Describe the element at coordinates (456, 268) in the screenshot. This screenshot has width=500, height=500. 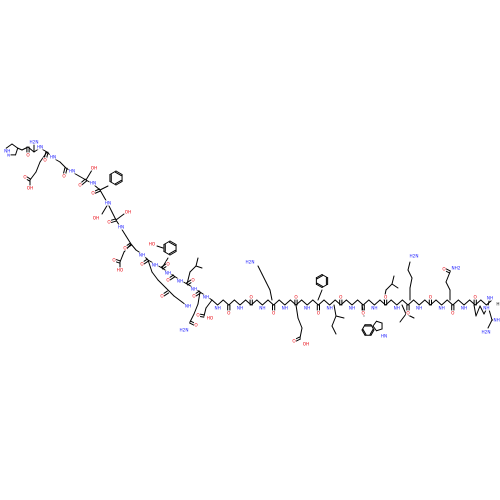
I see `svg-text: NH2` at that location.